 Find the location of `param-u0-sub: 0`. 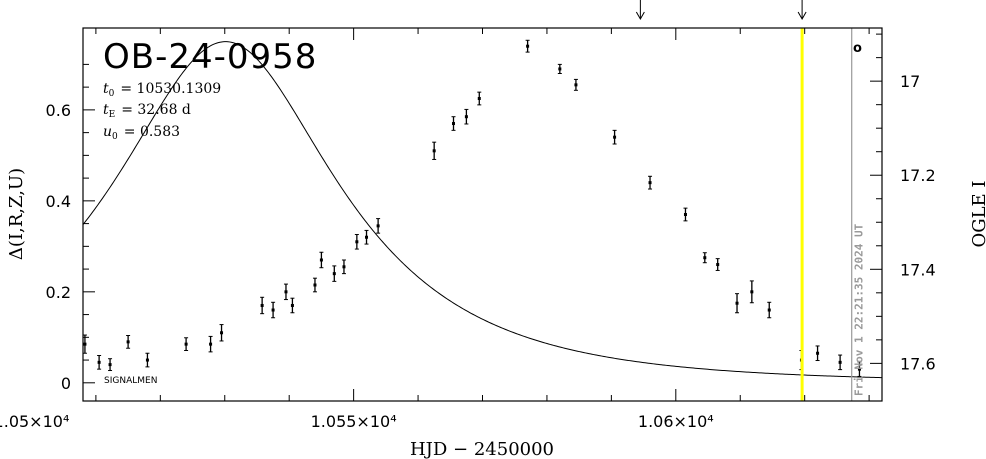

param-u0-sub: 0 is located at coordinates (115, 137).